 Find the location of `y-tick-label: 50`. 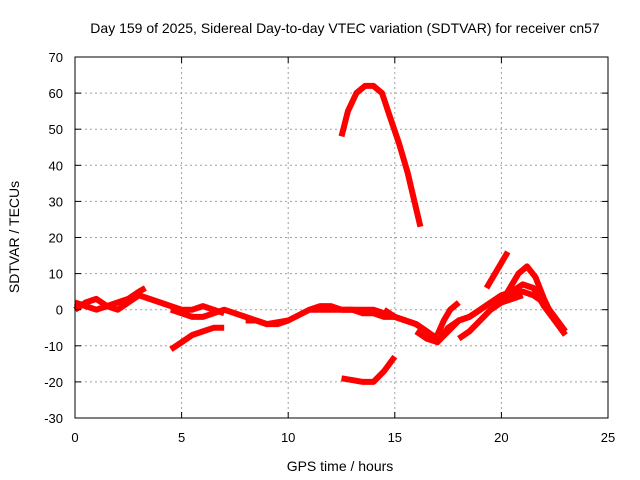

y-tick-label: 50 is located at coordinates (56, 129).